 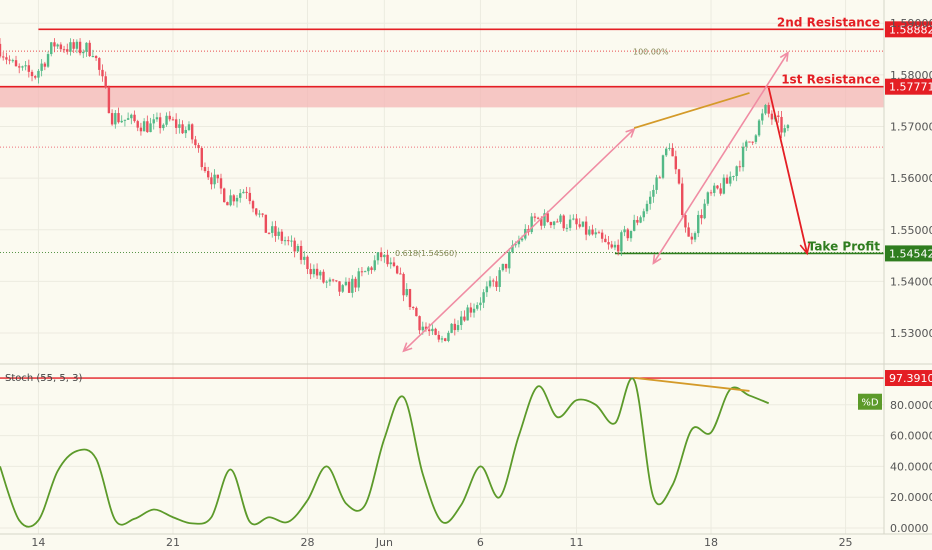 What do you see at coordinates (846, 542) in the screenshot?
I see `time-tick-label: 25` at bounding box center [846, 542].